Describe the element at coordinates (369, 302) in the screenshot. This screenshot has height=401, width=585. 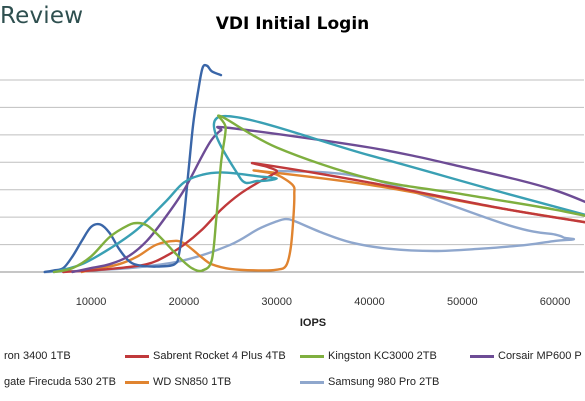
I see `x-tick-label: 40000` at that location.